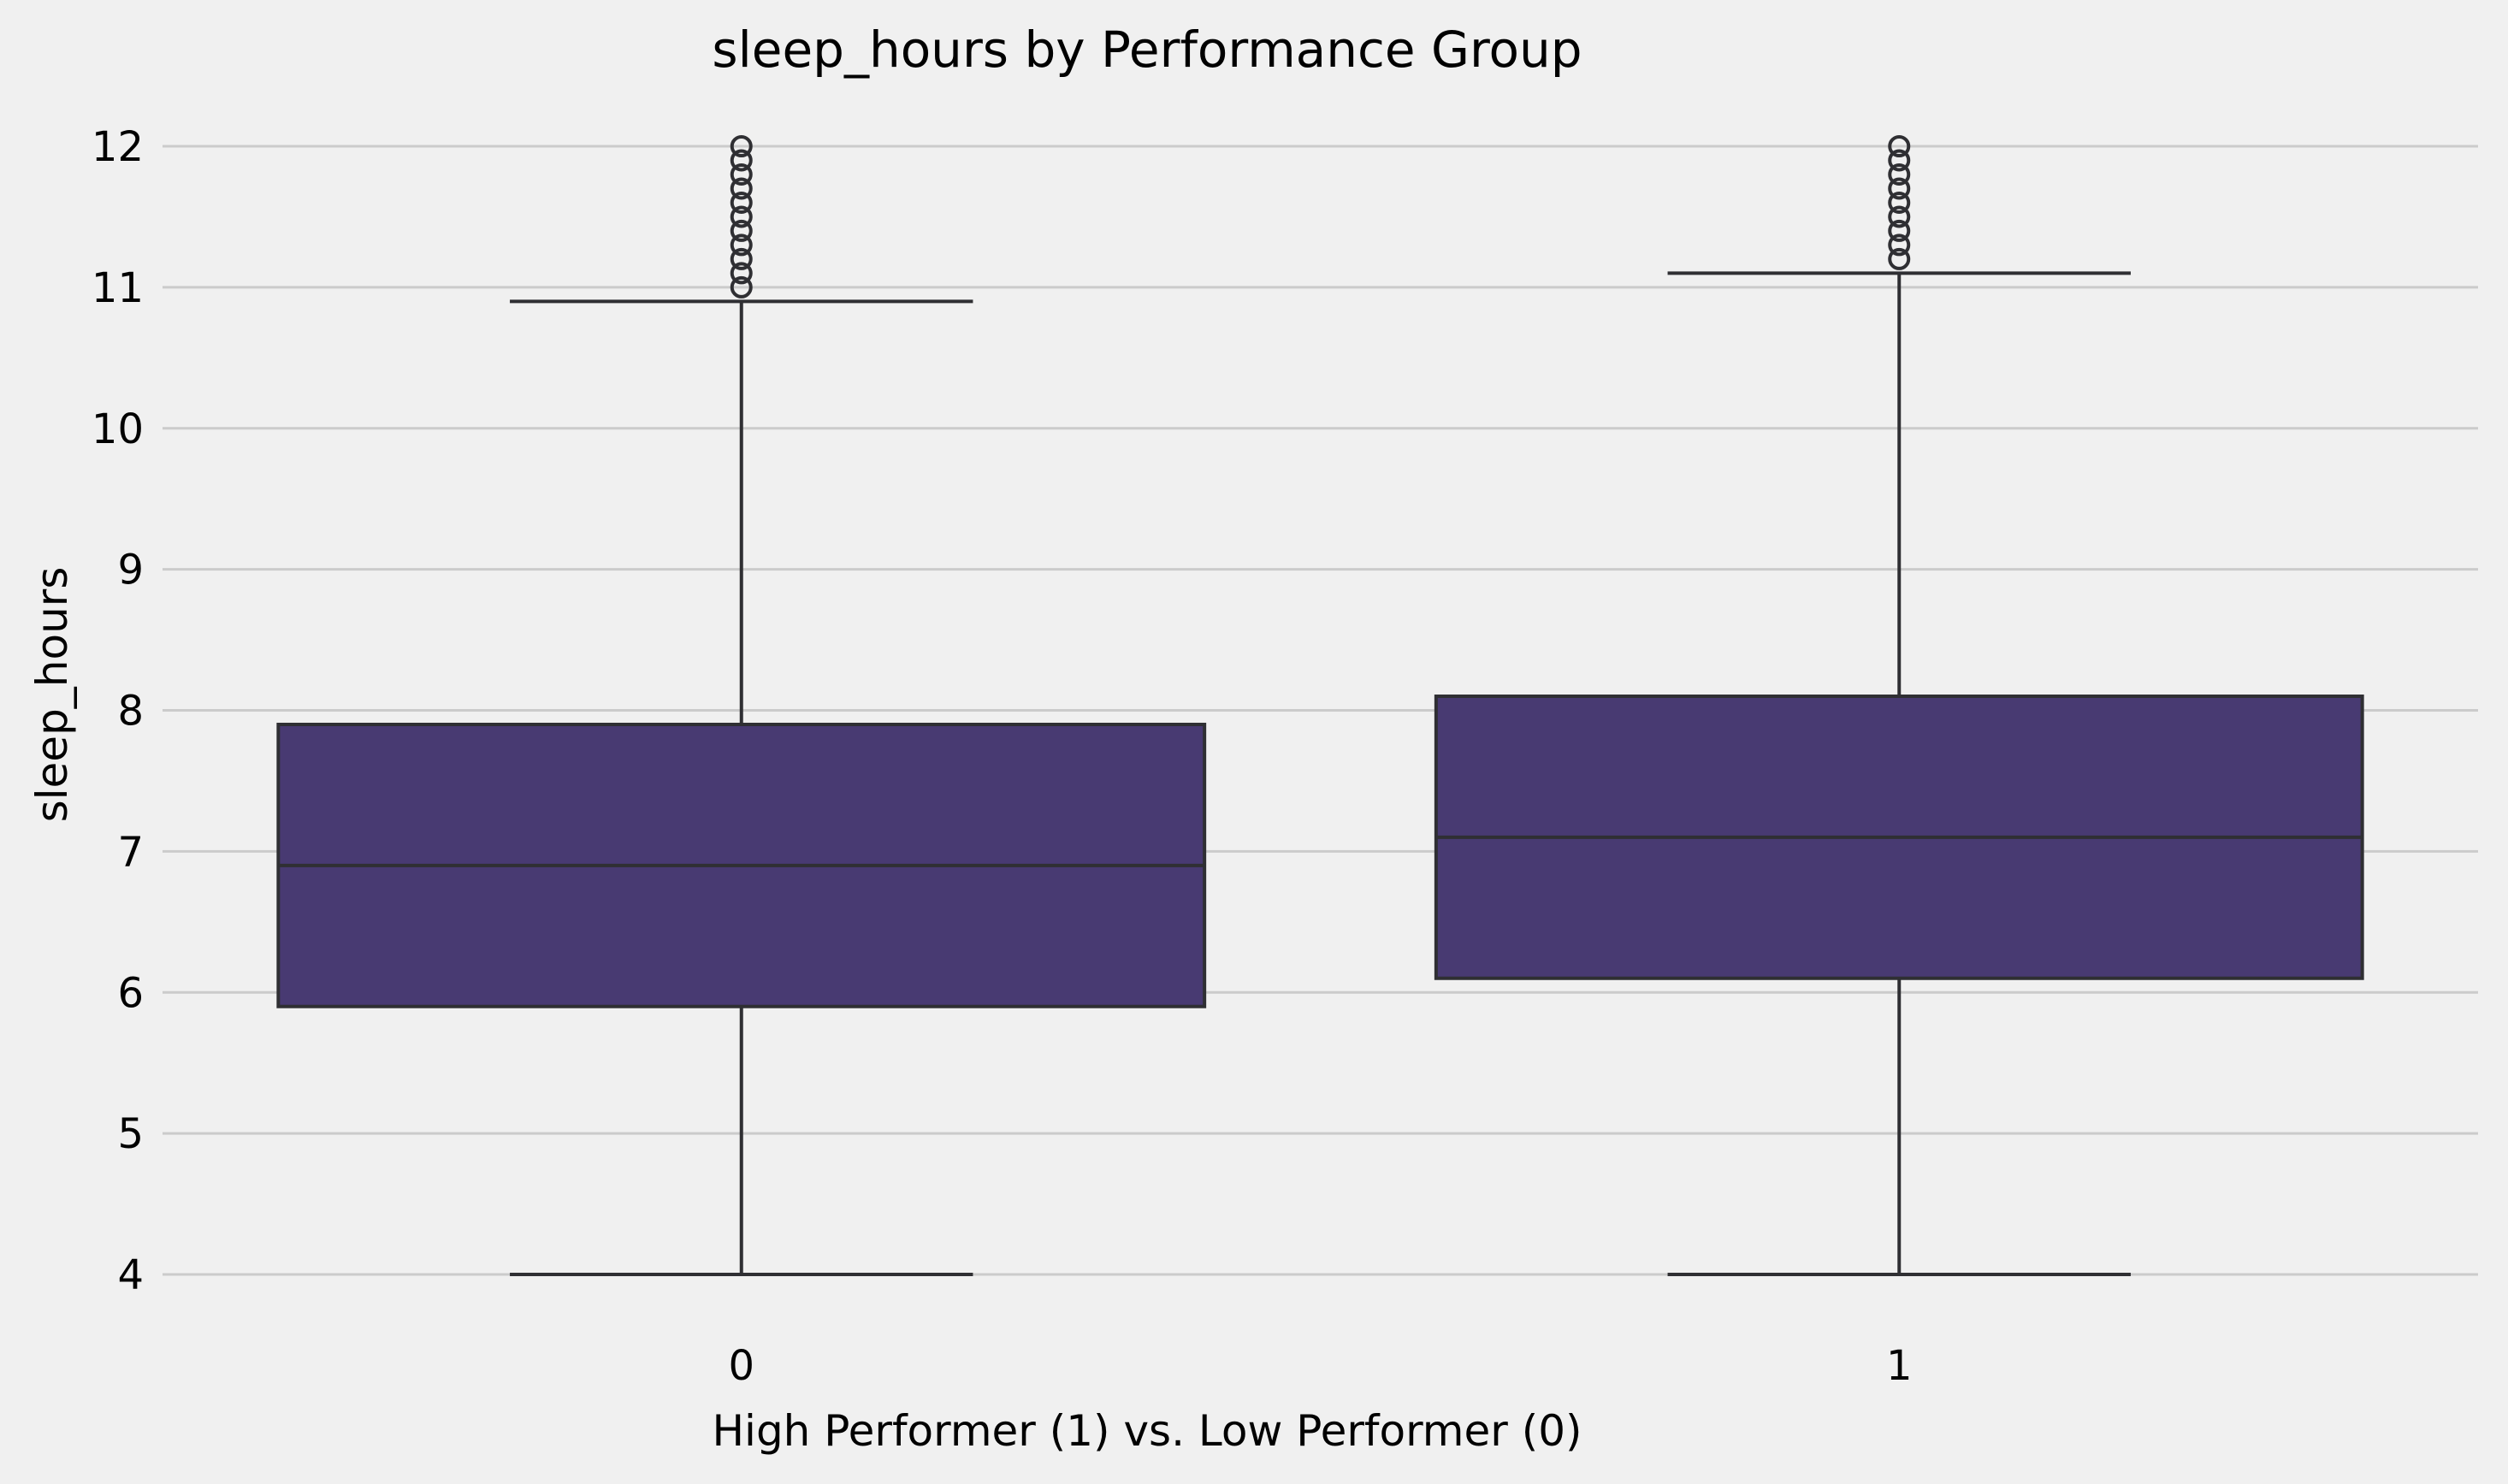 The width and height of the screenshot is (2508, 1484). What do you see at coordinates (118, 288) in the screenshot?
I see `y-tick-label-11: 11` at bounding box center [118, 288].